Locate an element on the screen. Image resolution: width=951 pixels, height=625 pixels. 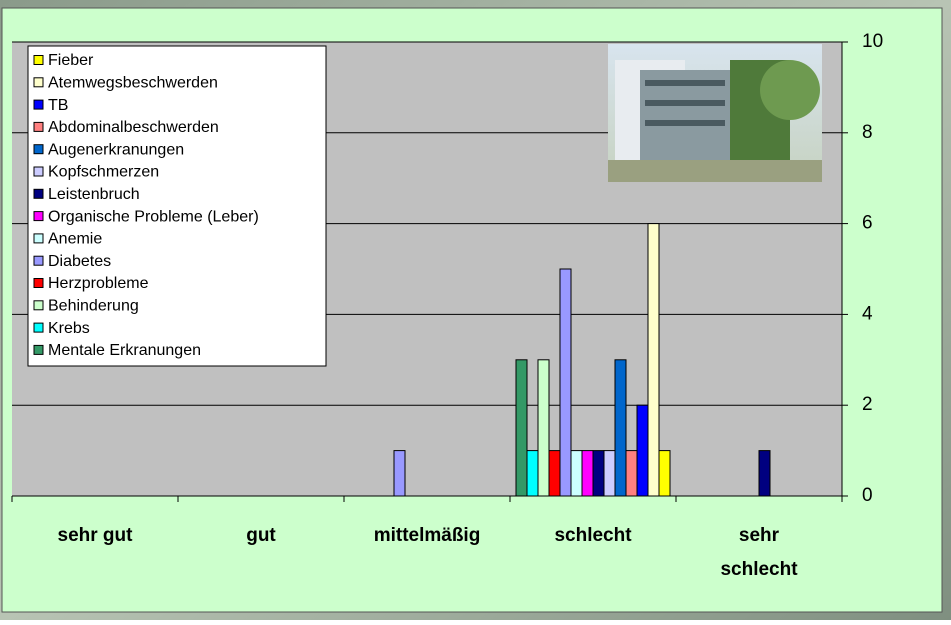
legend-label: Fieber is located at coordinates (71, 60).